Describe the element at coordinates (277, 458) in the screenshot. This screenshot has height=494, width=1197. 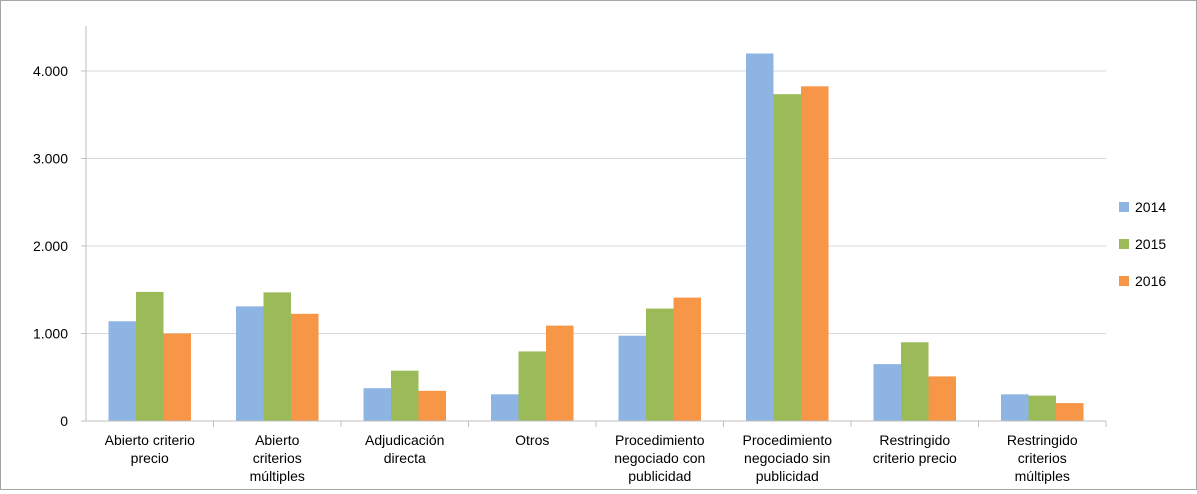
I see `category-label: Abierto criterios múltiples` at that location.